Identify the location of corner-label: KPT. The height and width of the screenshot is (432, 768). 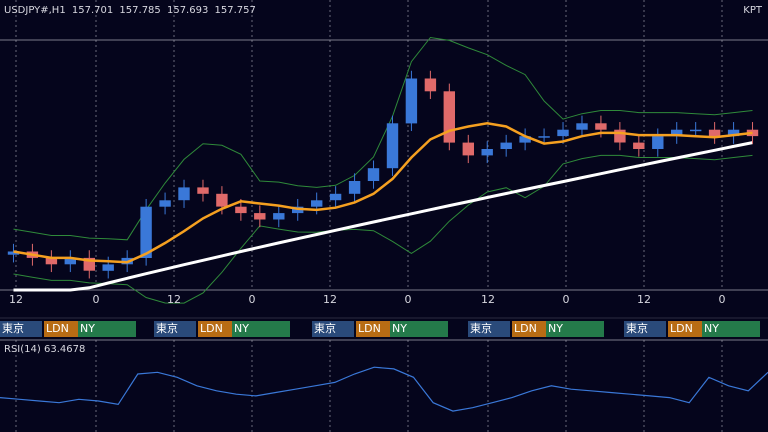
(752, 10).